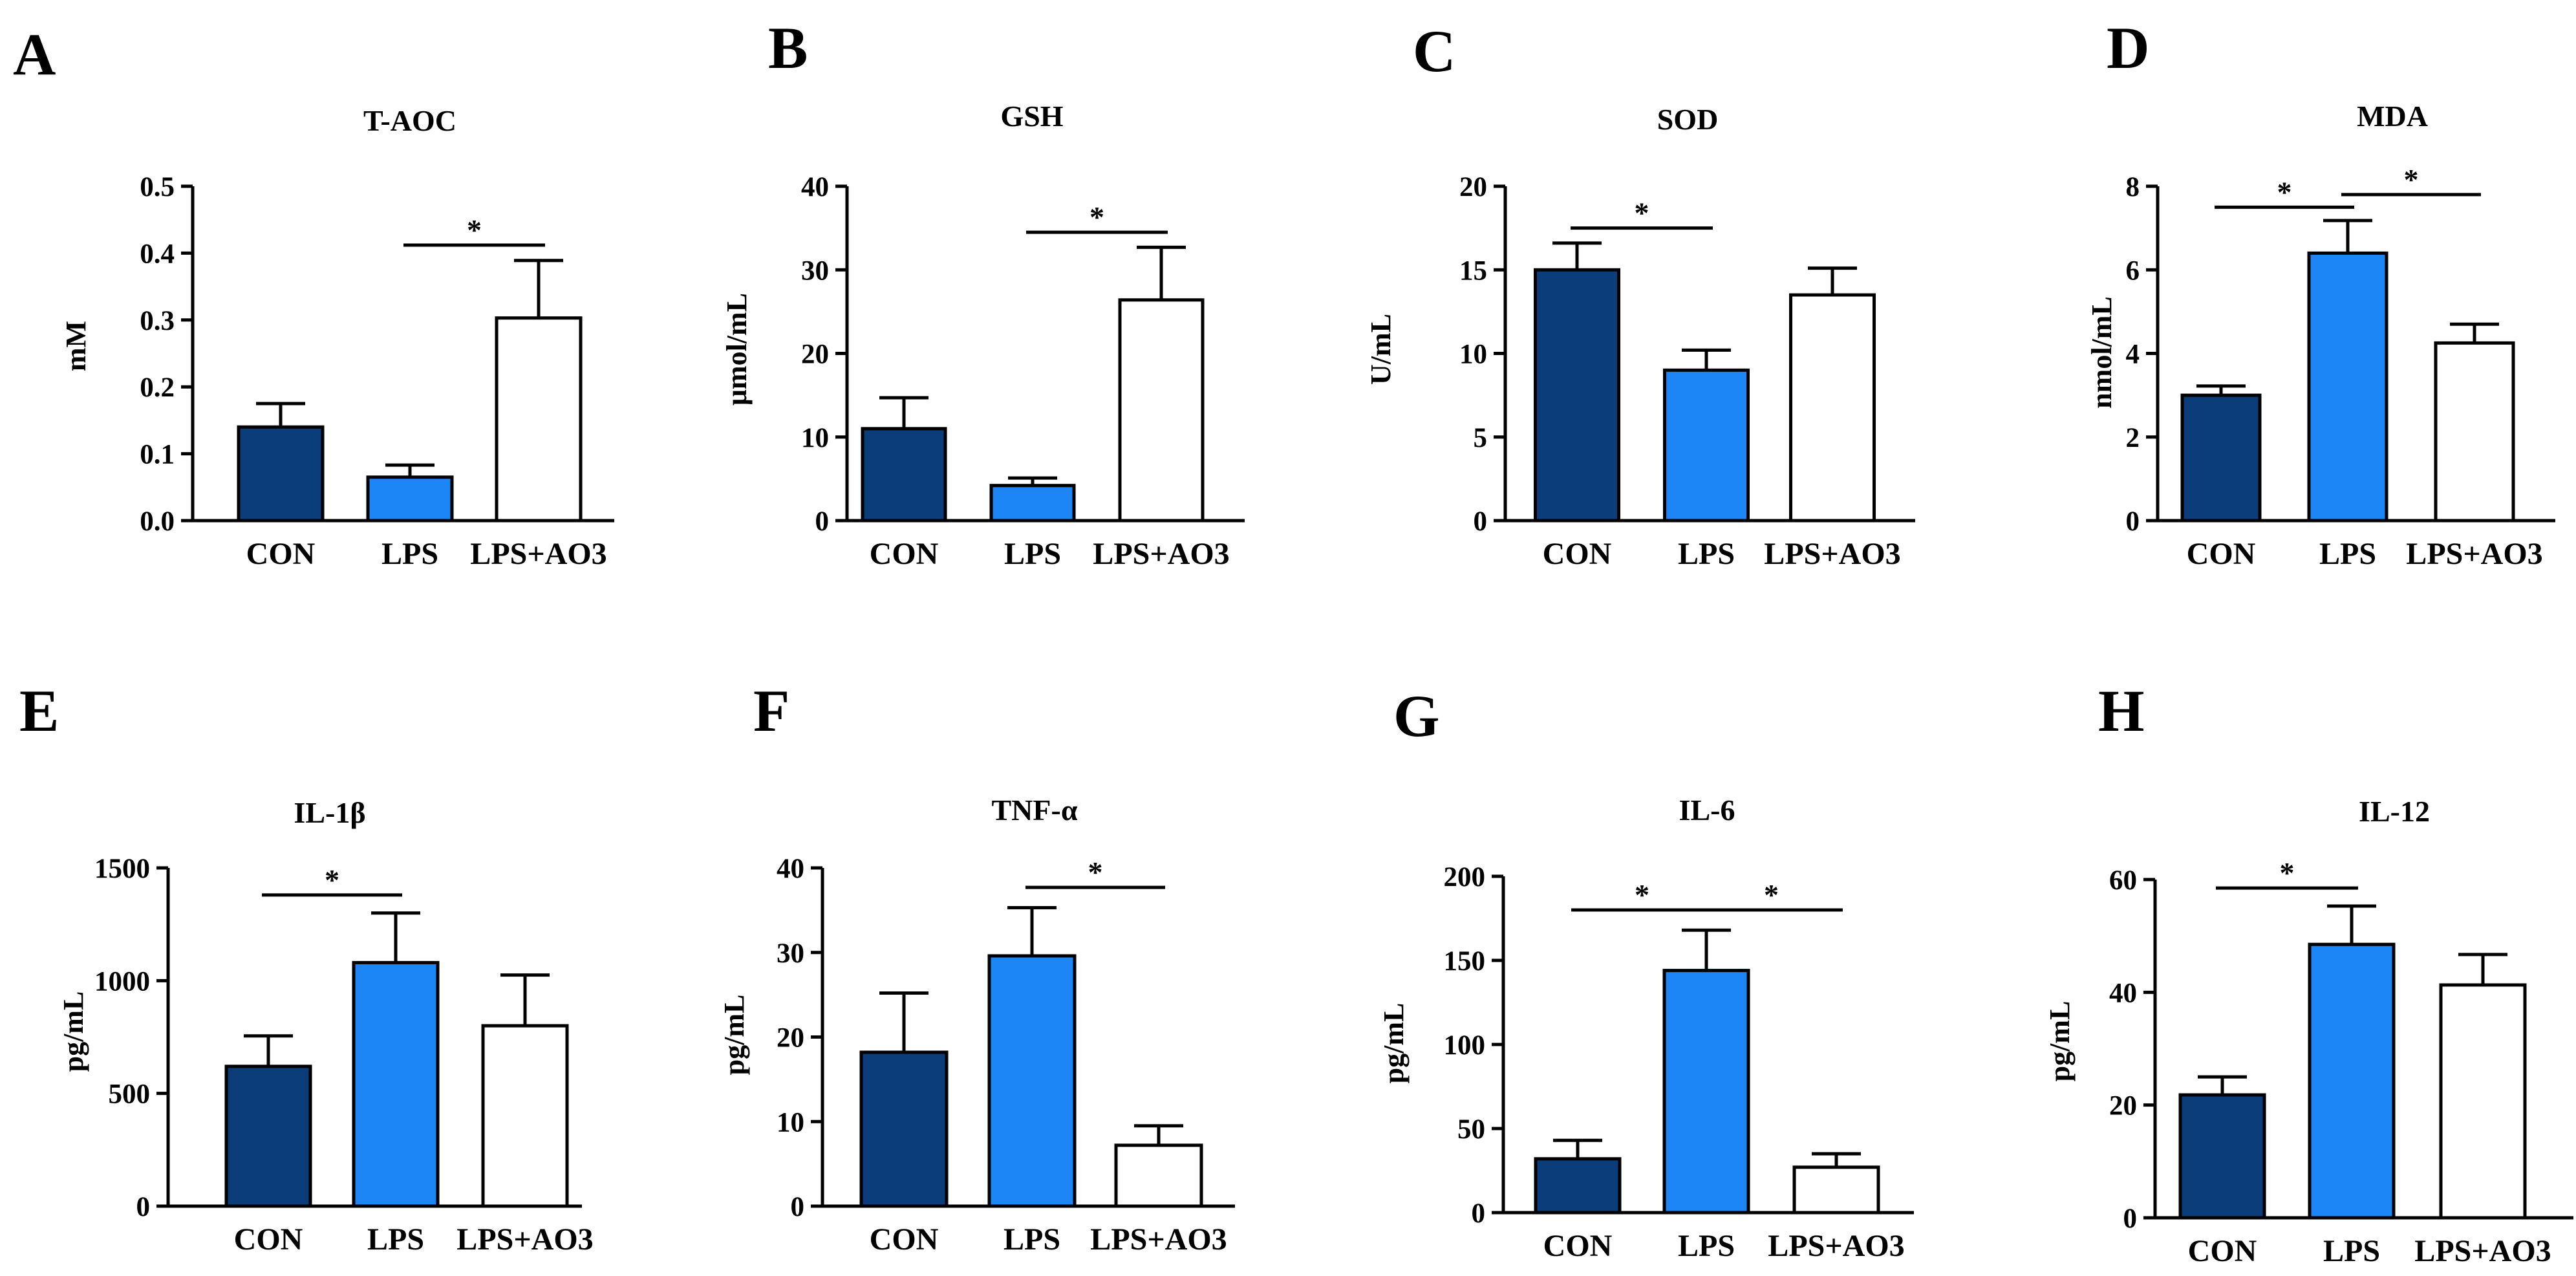  Describe the element at coordinates (737, 349) in the screenshot. I see `panel-b-y-axis-label: μmol/mL` at that location.